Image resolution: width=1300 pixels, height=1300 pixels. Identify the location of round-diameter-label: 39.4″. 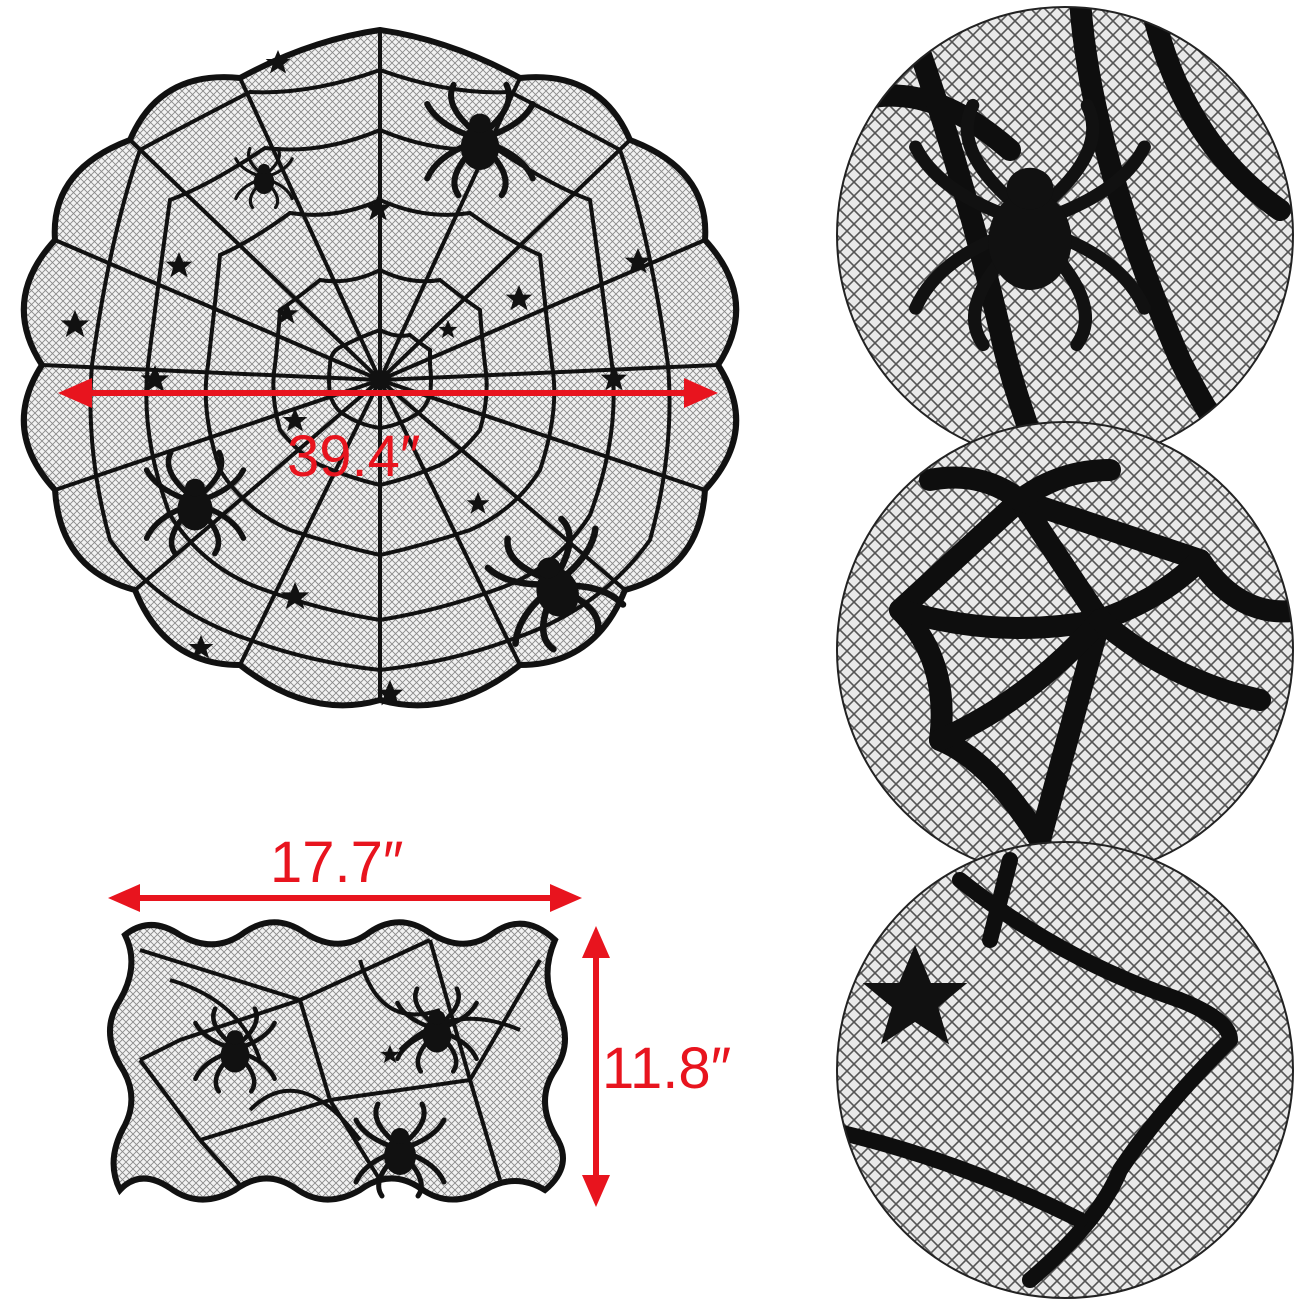
(354, 456).